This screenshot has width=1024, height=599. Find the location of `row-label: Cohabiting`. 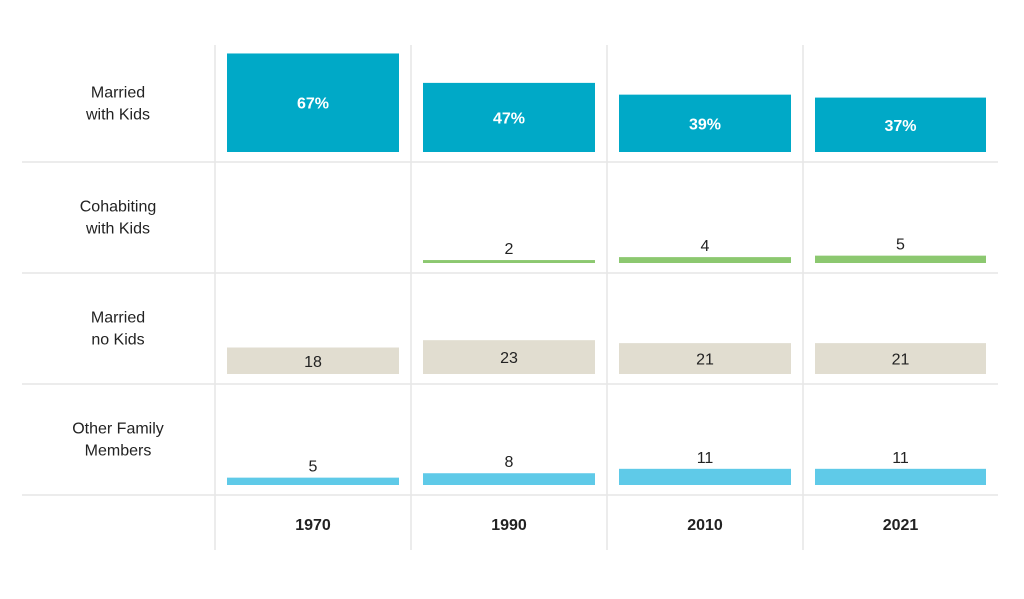

row-label: Cohabiting is located at coordinates (118, 207).